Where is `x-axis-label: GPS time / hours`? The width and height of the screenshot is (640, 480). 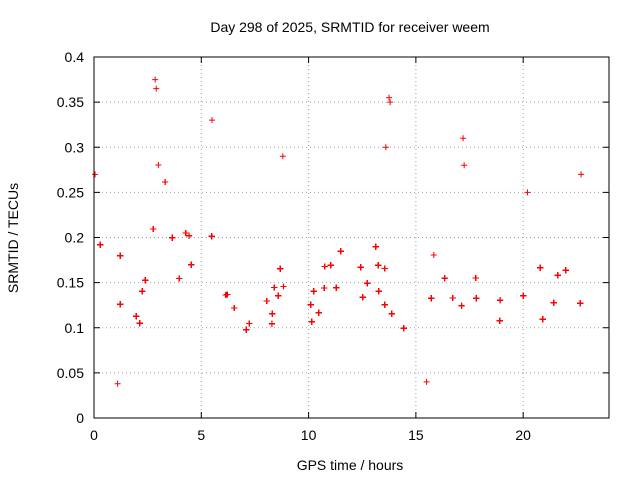
x-axis-label: GPS time / hours is located at coordinates (350, 465).